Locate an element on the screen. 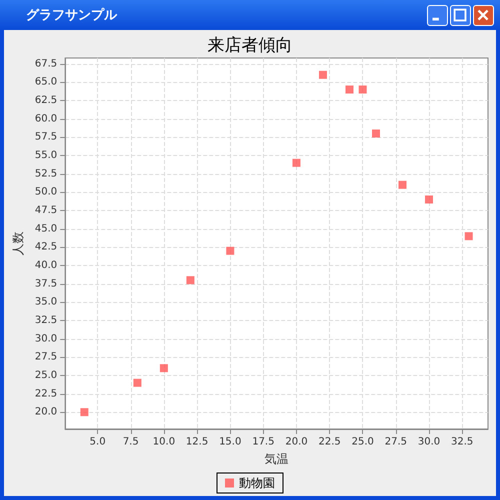  y-tick-label: 67.5 is located at coordinates (46, 64).